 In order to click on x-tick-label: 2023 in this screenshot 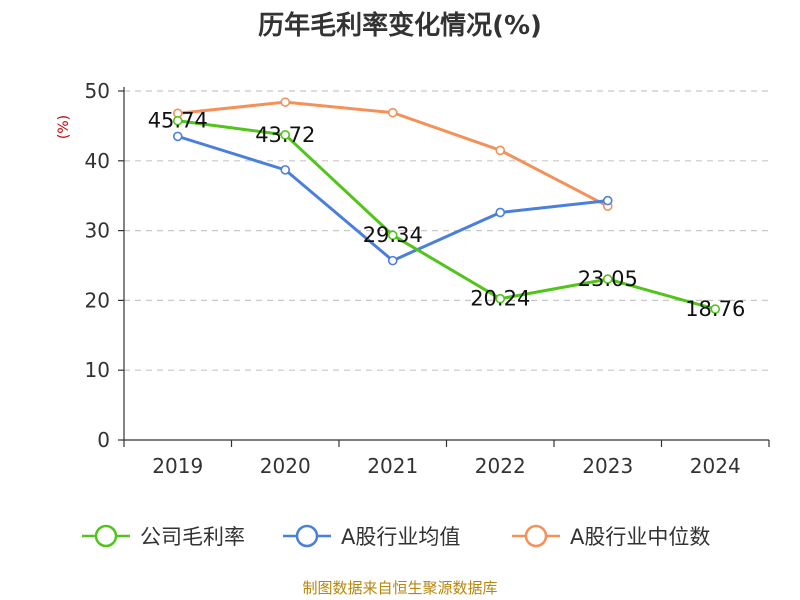, I will do `click(607, 466)`.